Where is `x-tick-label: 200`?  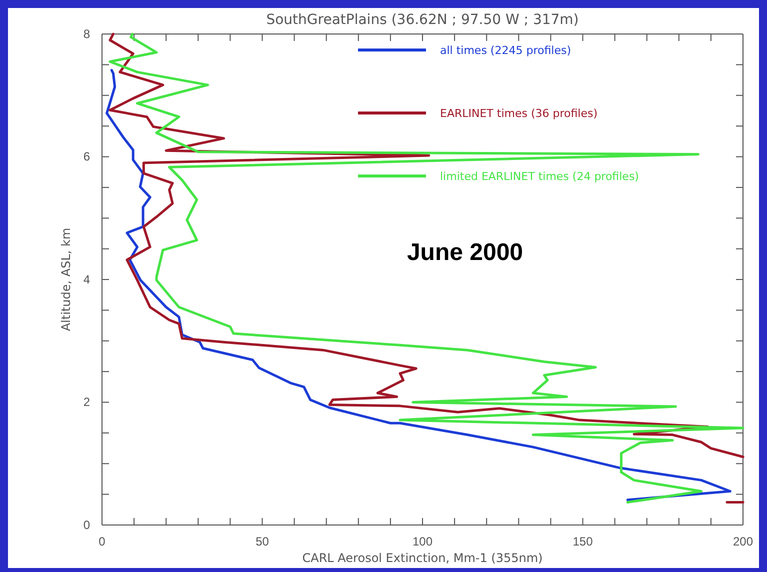
x-tick-label: 200 is located at coordinates (743, 541).